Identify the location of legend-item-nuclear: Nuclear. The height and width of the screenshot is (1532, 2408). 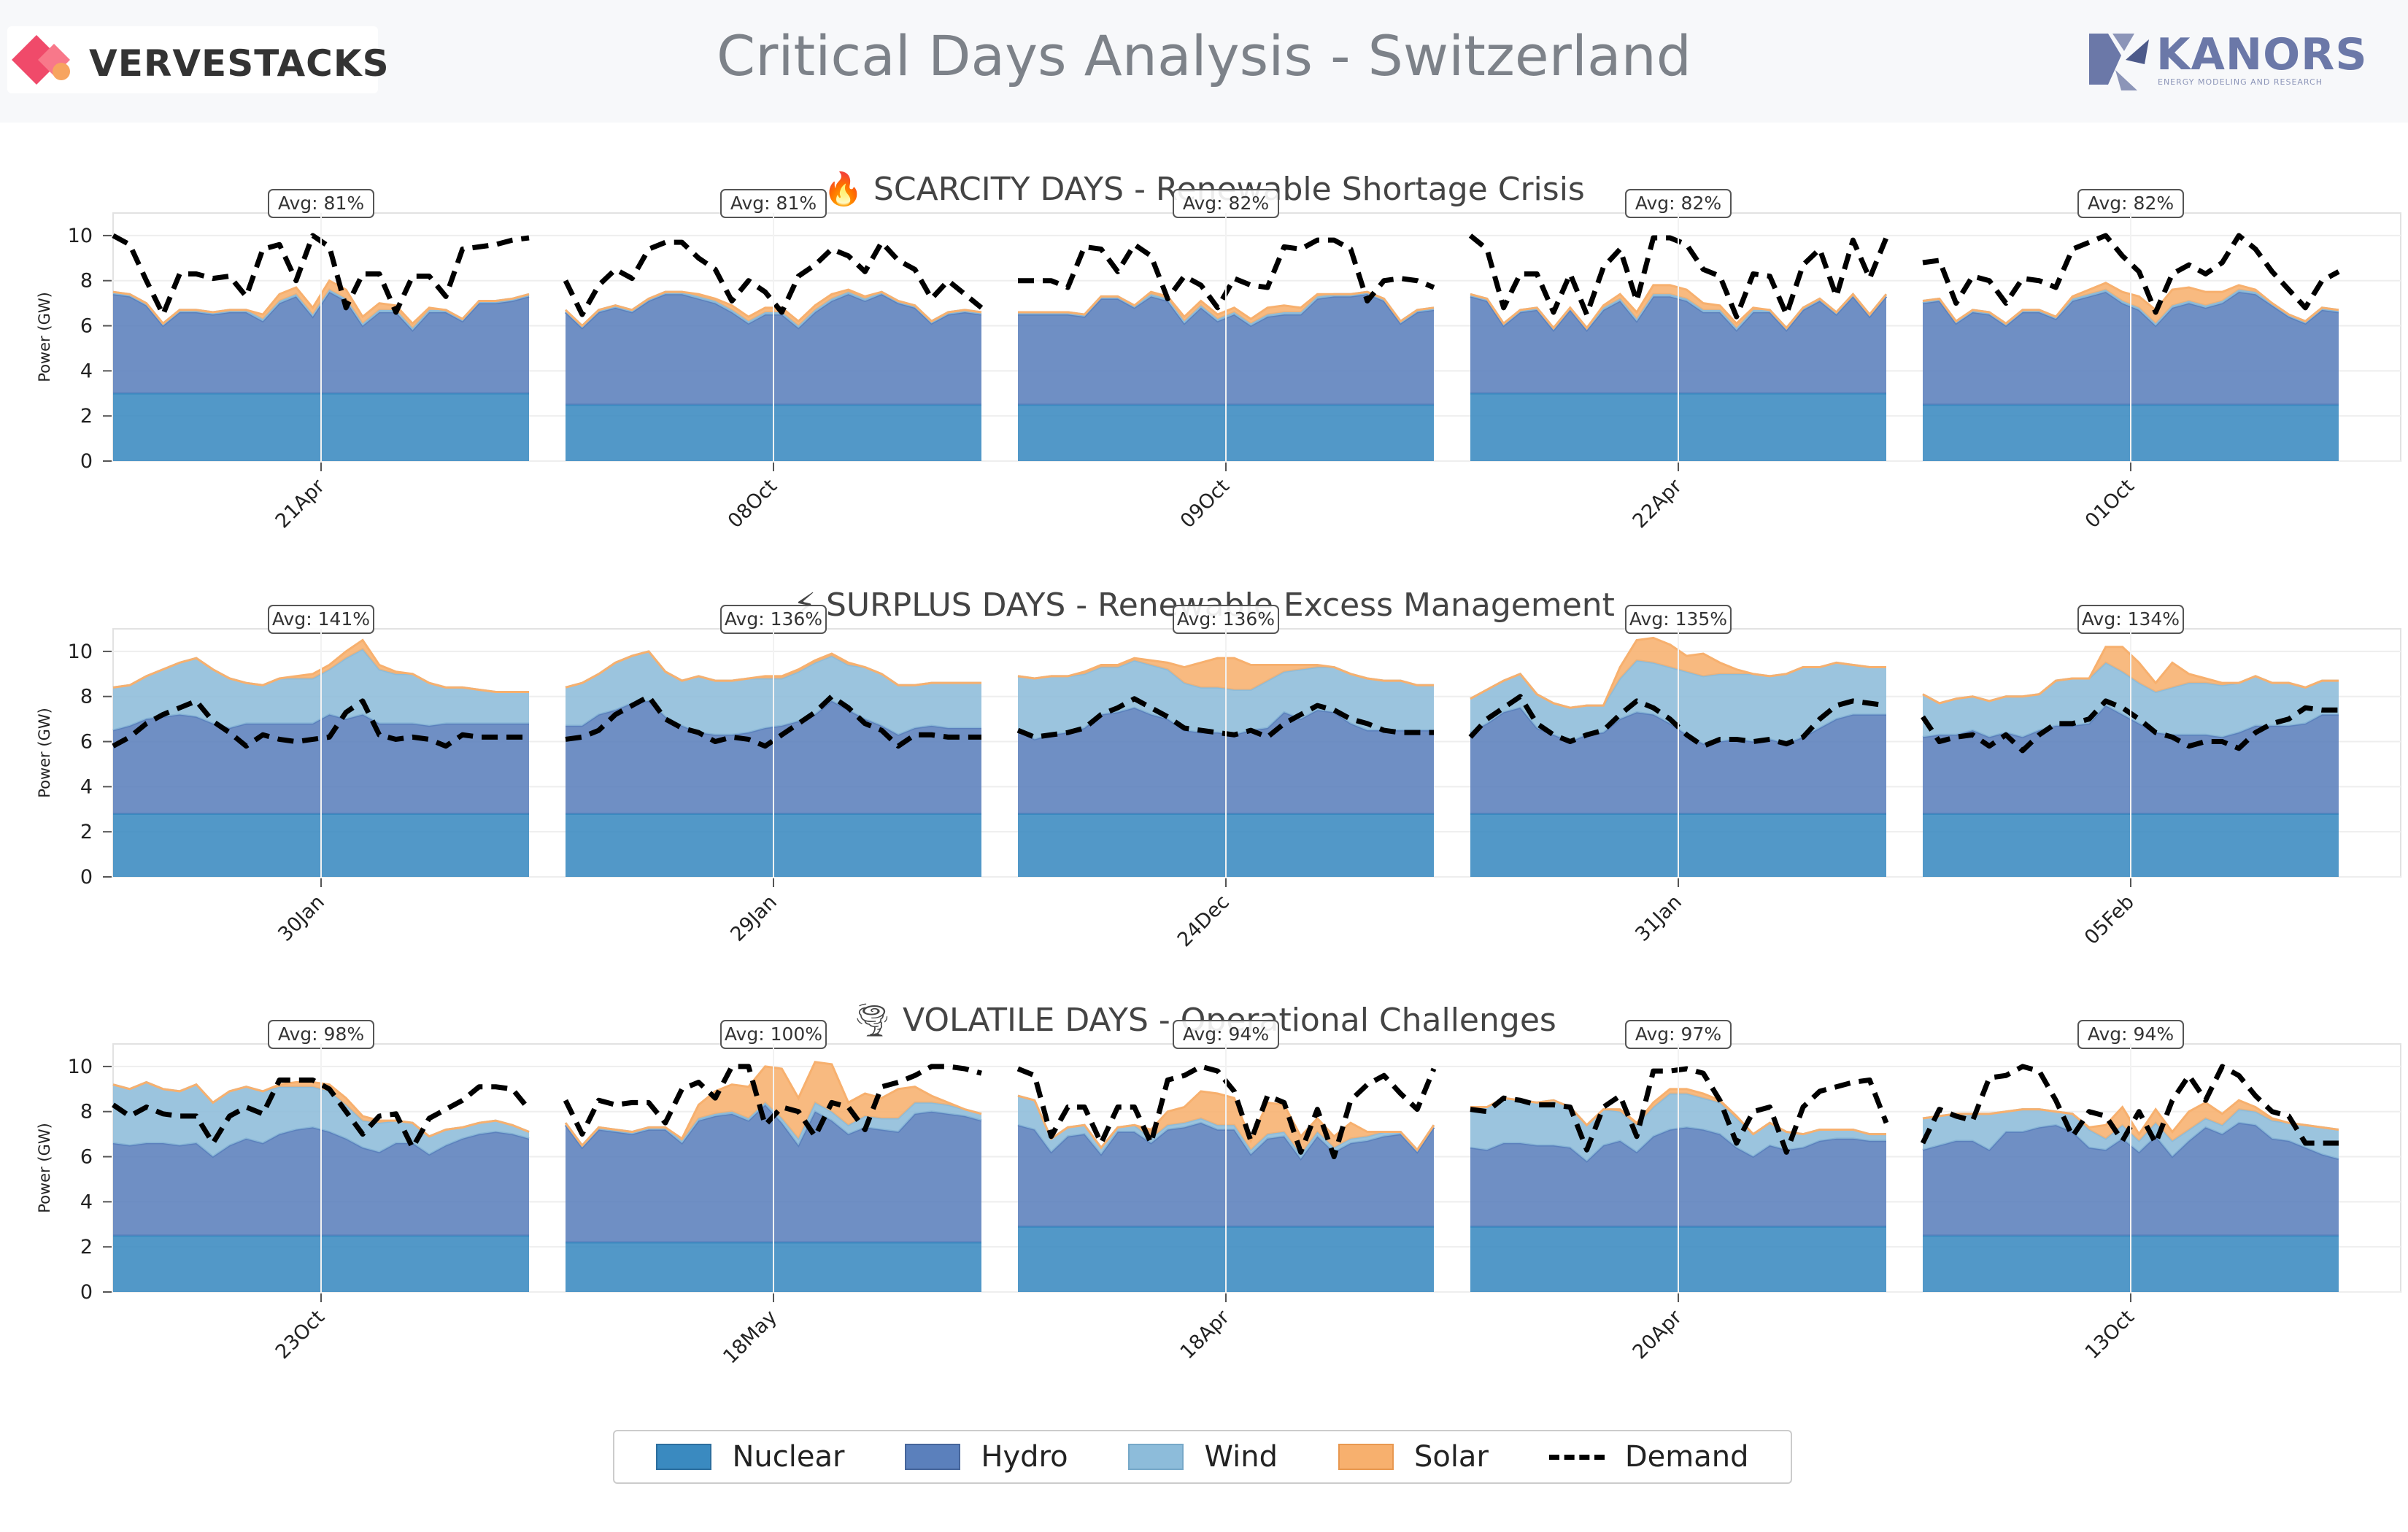
(750, 1457).